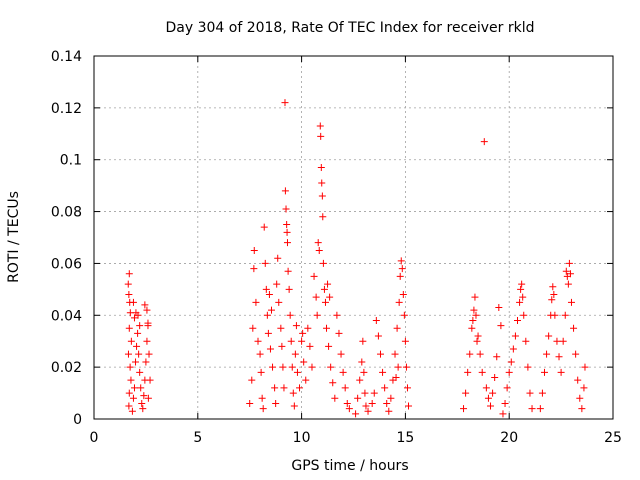 The width and height of the screenshot is (640, 480). I want to click on x-tick-label: 5, so click(197, 438).